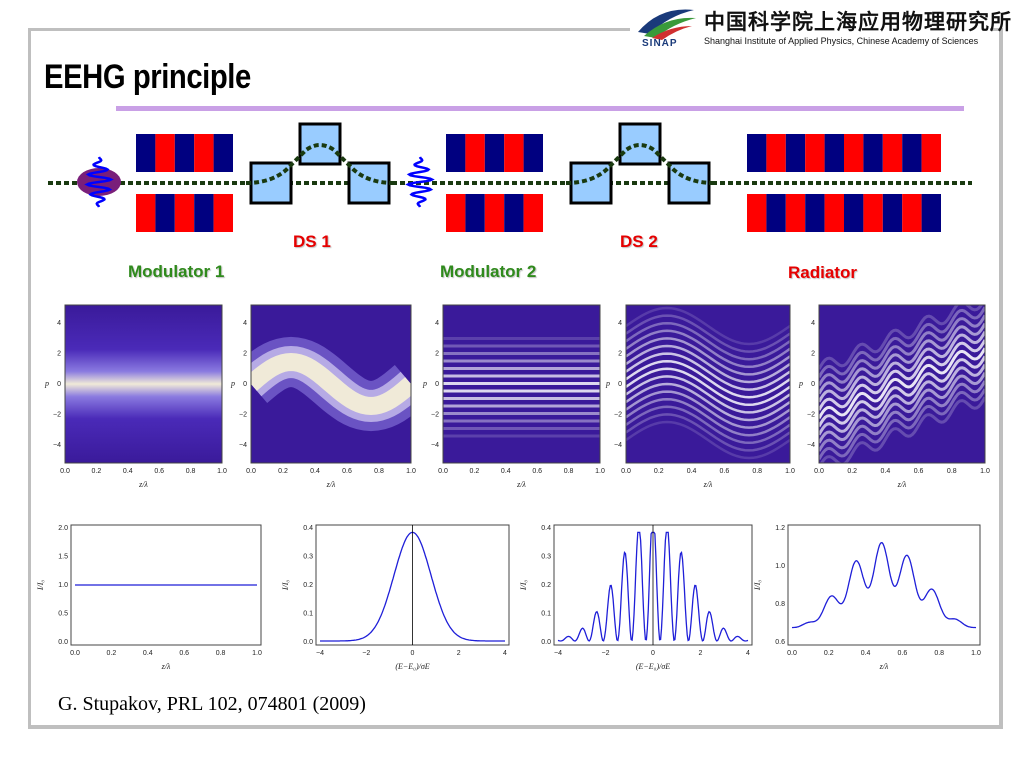 The image size is (1024, 768). What do you see at coordinates (546, 528) in the screenshot?
I see `y-tick-label: 0.4` at bounding box center [546, 528].